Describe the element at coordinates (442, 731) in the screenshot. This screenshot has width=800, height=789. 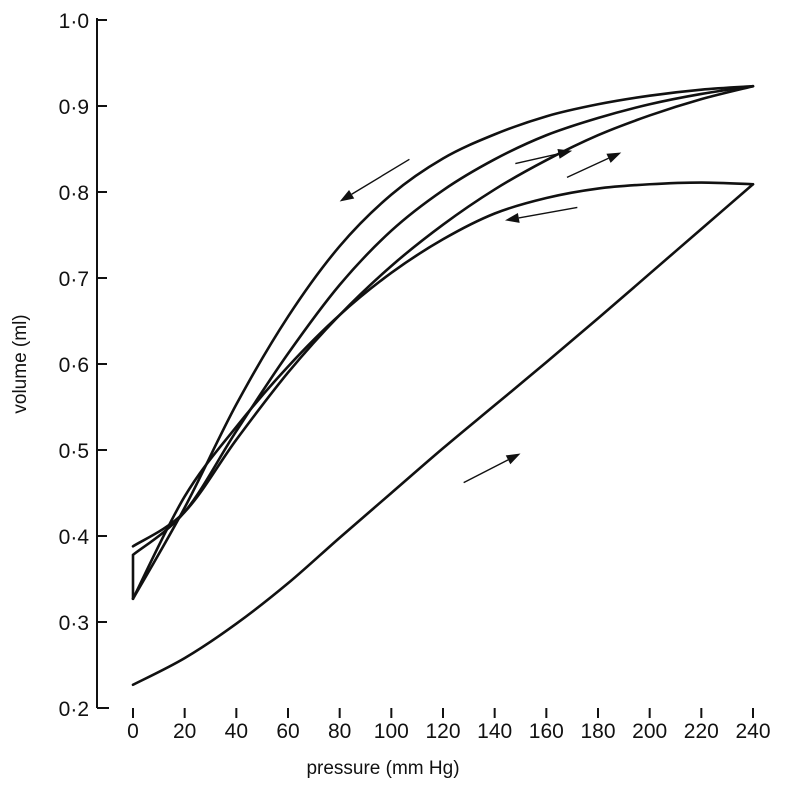
I see `x-tick-label: 120` at that location.